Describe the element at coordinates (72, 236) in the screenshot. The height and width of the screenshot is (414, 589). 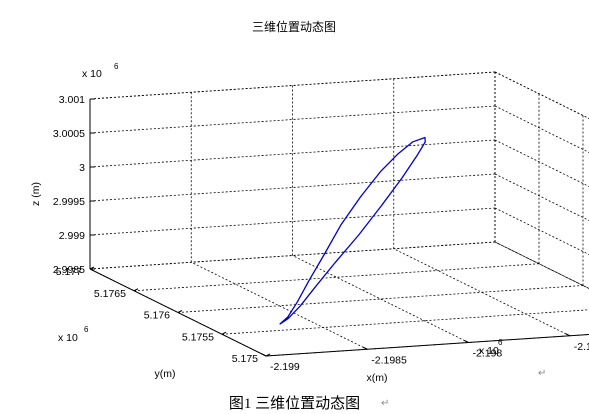
I see `z-tick-label: 2.999` at that location.